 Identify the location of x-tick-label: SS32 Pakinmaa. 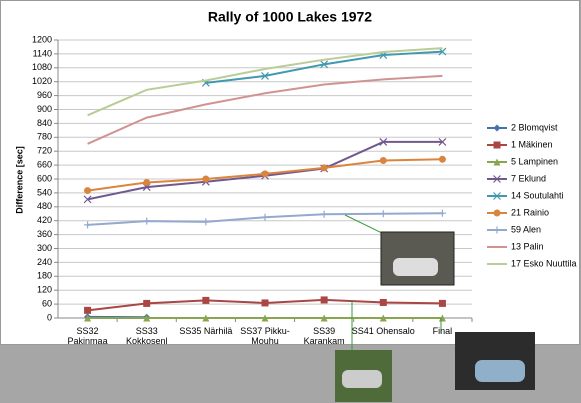
(87, 336).